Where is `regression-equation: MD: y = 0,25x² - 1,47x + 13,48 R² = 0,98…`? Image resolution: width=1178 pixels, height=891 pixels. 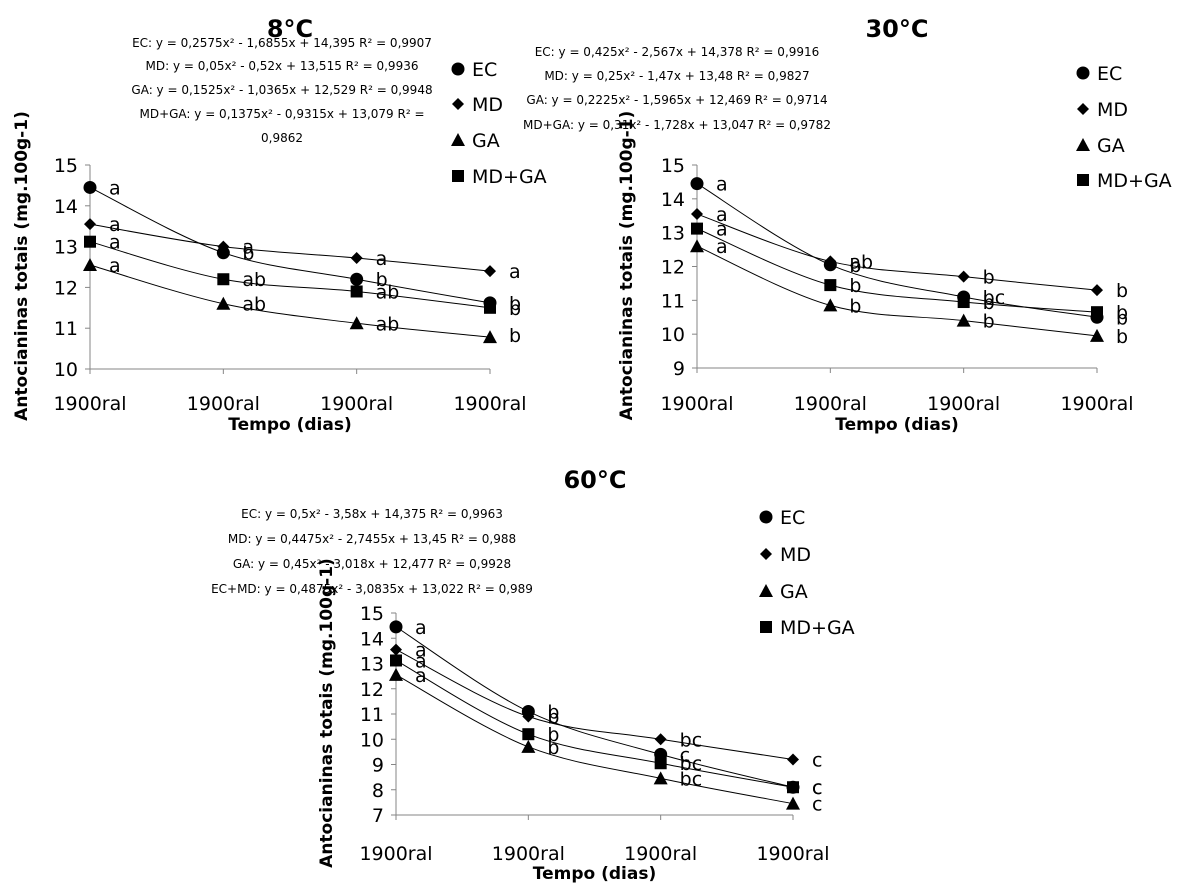
regression-equation: MD: y = 0,25x² - 1,47x + 13,48 R² = 0,98… is located at coordinates (676, 76).